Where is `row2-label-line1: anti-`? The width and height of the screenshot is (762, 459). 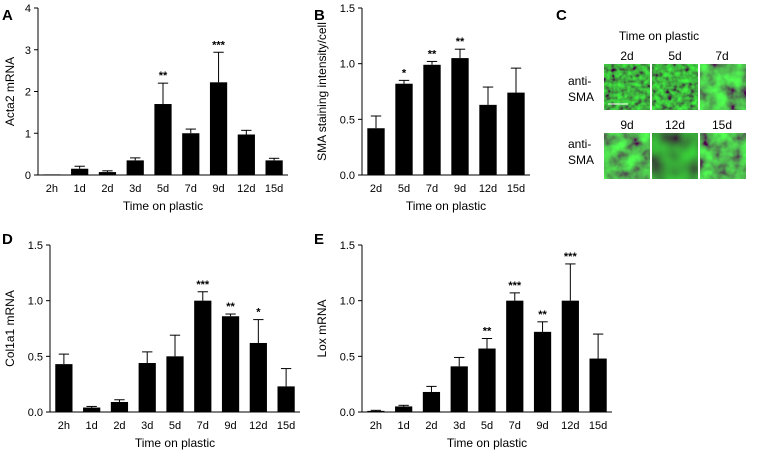
row2-label-line1: anti- is located at coordinates (579, 144).